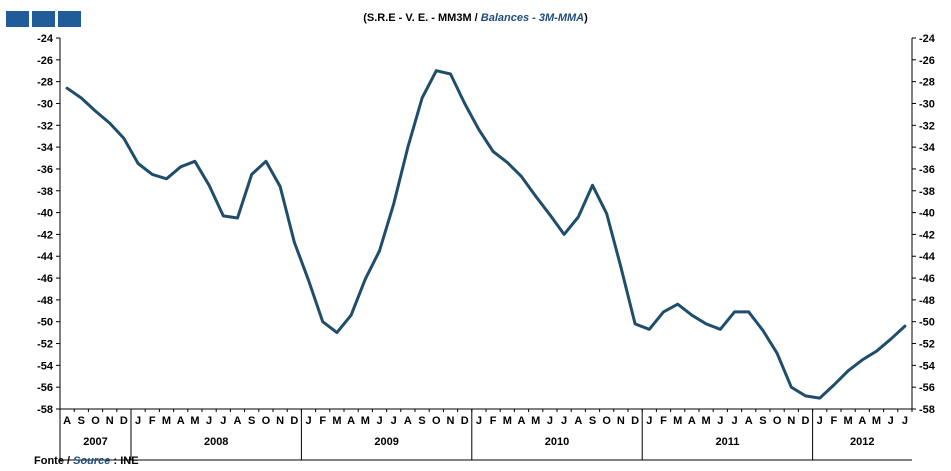 This screenshot has width=951, height=471. What do you see at coordinates (927, 39) in the screenshot?
I see `y-tick-label-right: -24` at bounding box center [927, 39].